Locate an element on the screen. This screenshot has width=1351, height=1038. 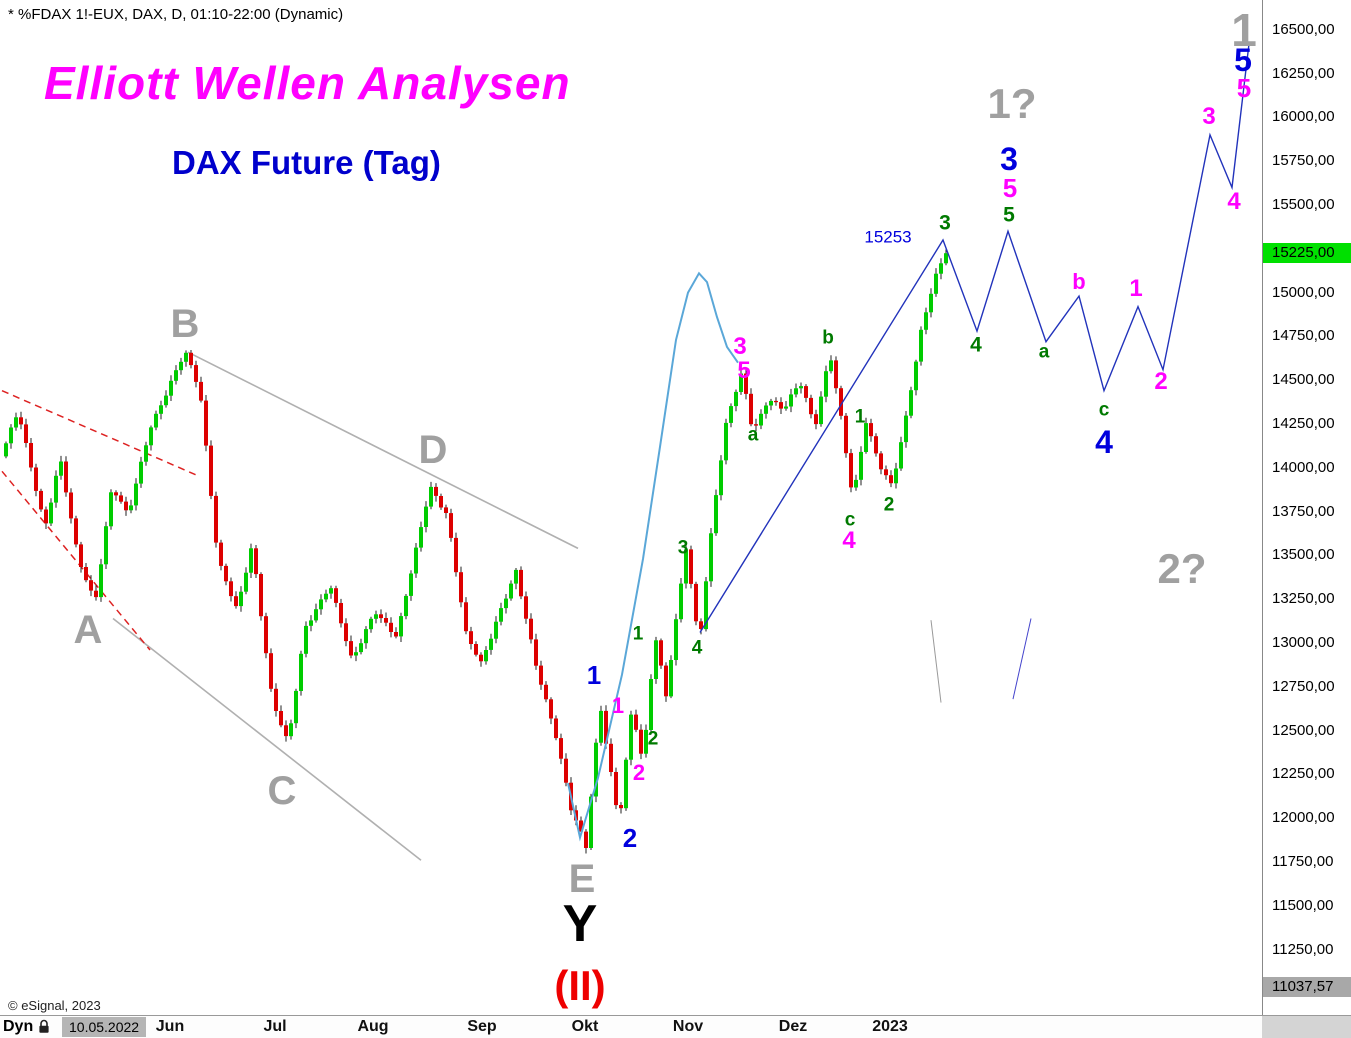
dyn-mode-button: Dyn is located at coordinates (18, 1026).